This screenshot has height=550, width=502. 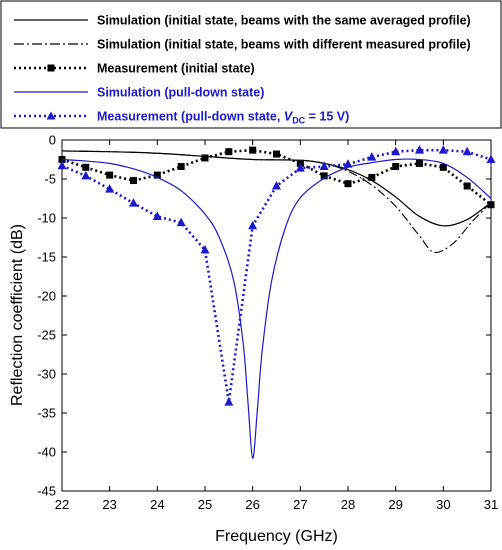 I want to click on y-tick-label: 0, so click(x=52, y=140).